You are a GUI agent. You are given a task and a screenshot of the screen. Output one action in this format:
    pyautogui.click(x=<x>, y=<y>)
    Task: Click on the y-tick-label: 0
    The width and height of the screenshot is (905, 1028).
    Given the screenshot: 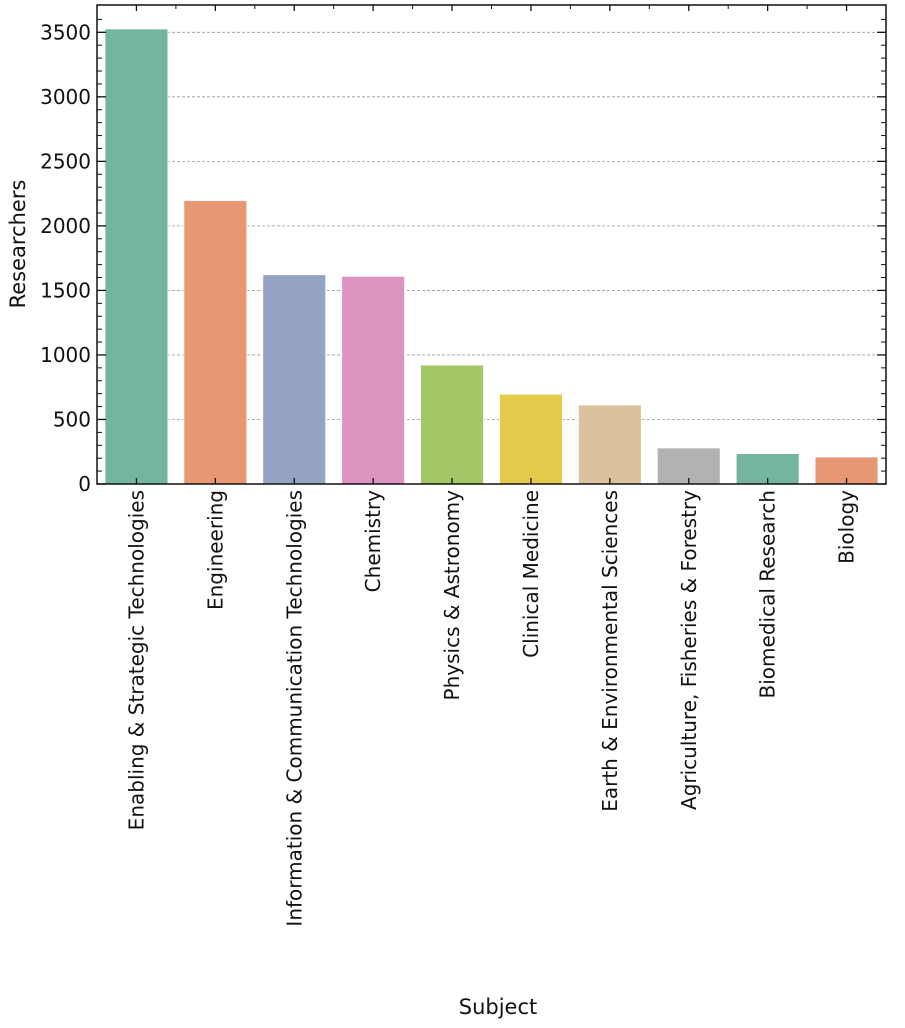 What is the action you would take?
    pyautogui.click(x=84, y=484)
    